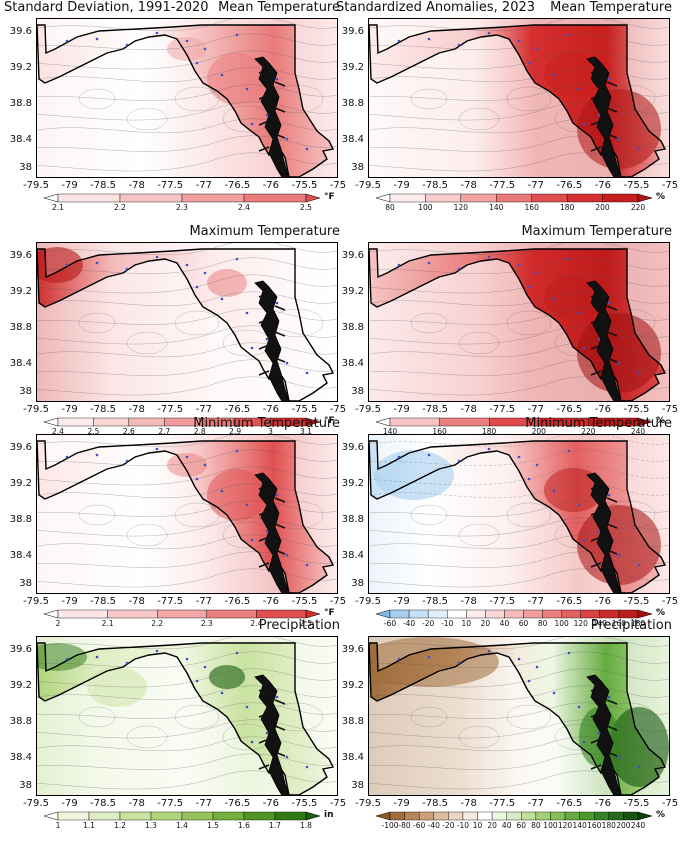 The image size is (680, 850). What do you see at coordinates (120, 825) in the screenshot?
I see `colorbar-tick-label: 1.2` at bounding box center [120, 825].